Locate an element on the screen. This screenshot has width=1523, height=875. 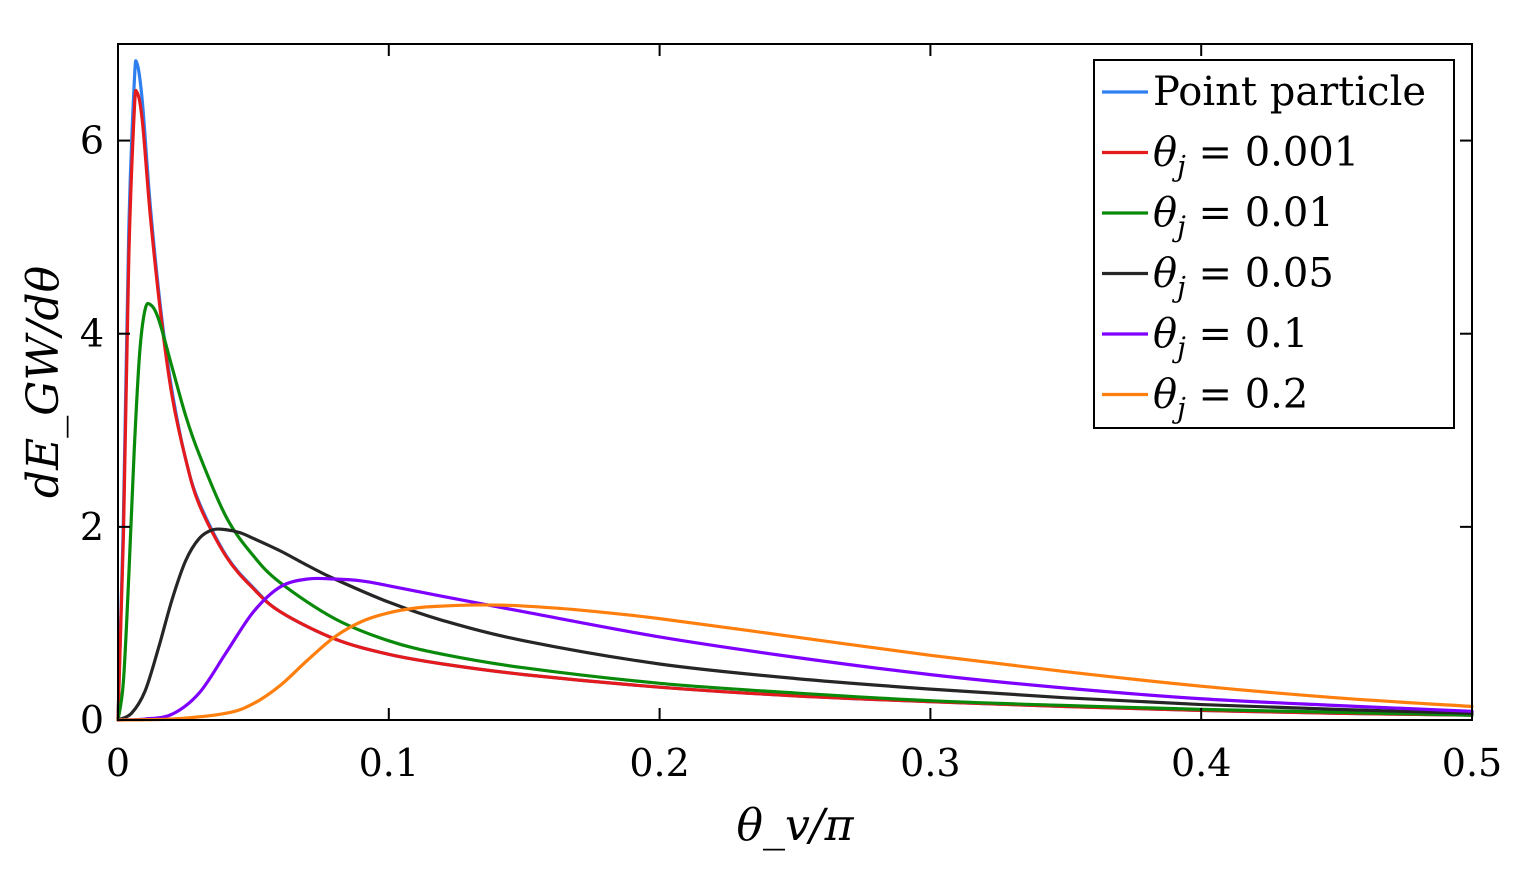
x-tick-label: 0.4 is located at coordinates (1201, 763).